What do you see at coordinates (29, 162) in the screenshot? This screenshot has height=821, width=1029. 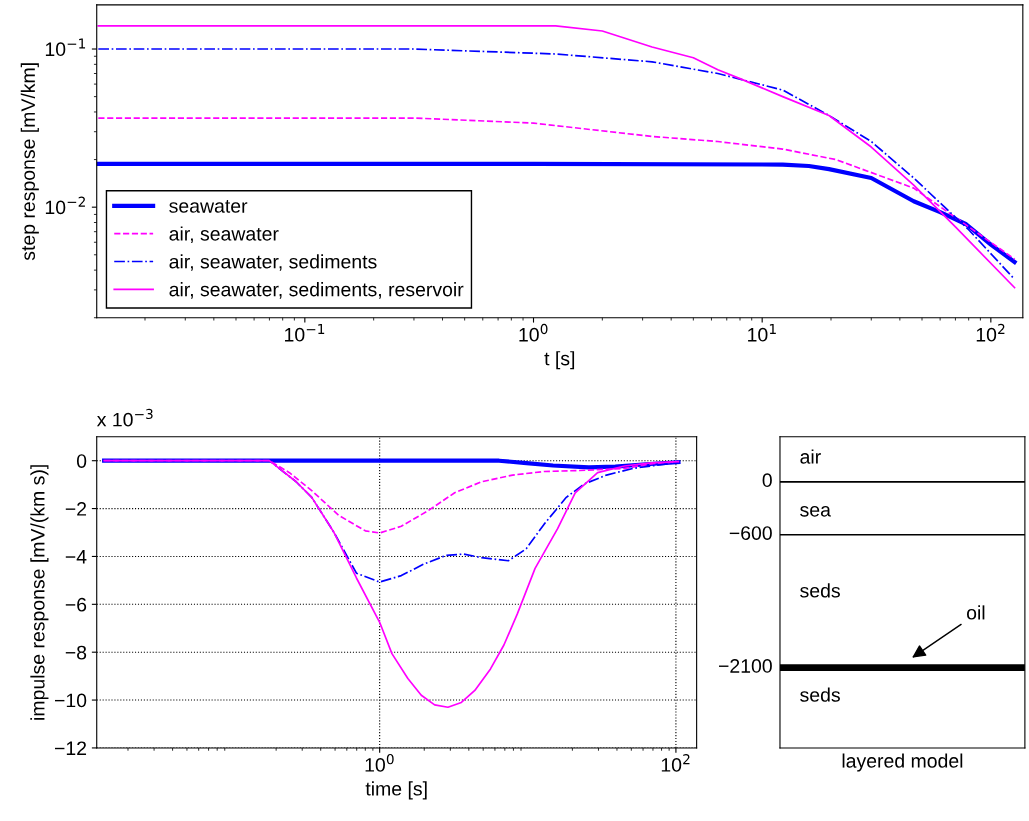 I see `y-axis-title: step response [mV/km]` at bounding box center [29, 162].